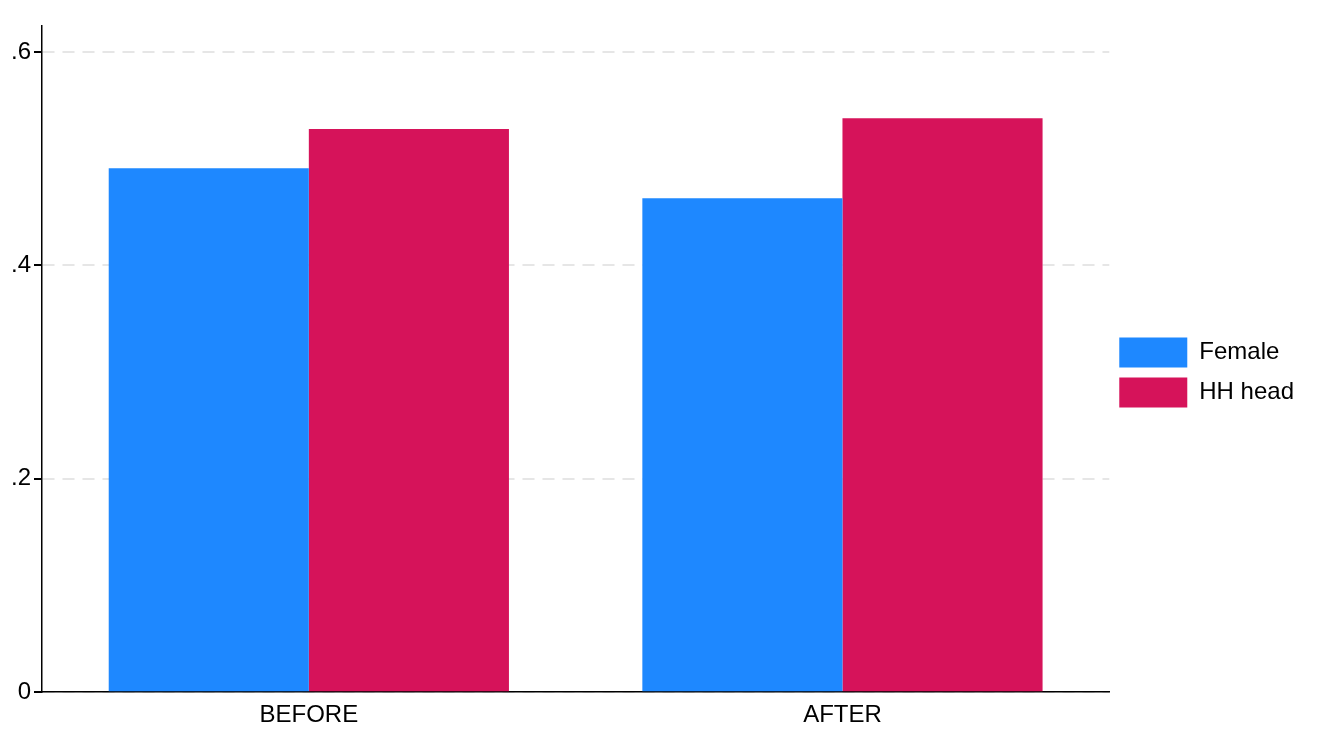 The image size is (1317, 741). I want to click on x-tick-label: BEFORE, so click(309, 714).